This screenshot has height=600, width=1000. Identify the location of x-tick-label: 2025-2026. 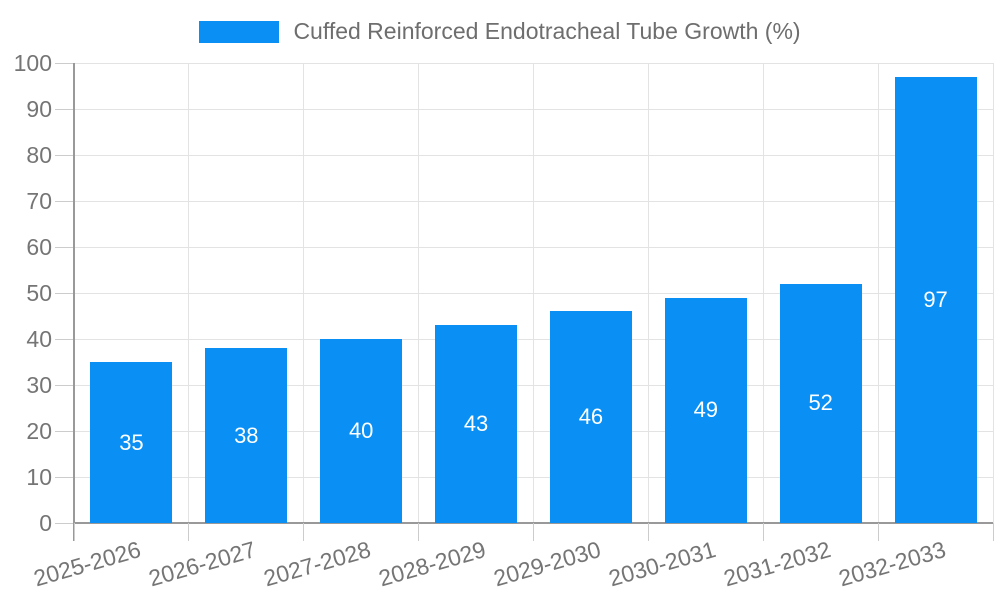
(88, 564).